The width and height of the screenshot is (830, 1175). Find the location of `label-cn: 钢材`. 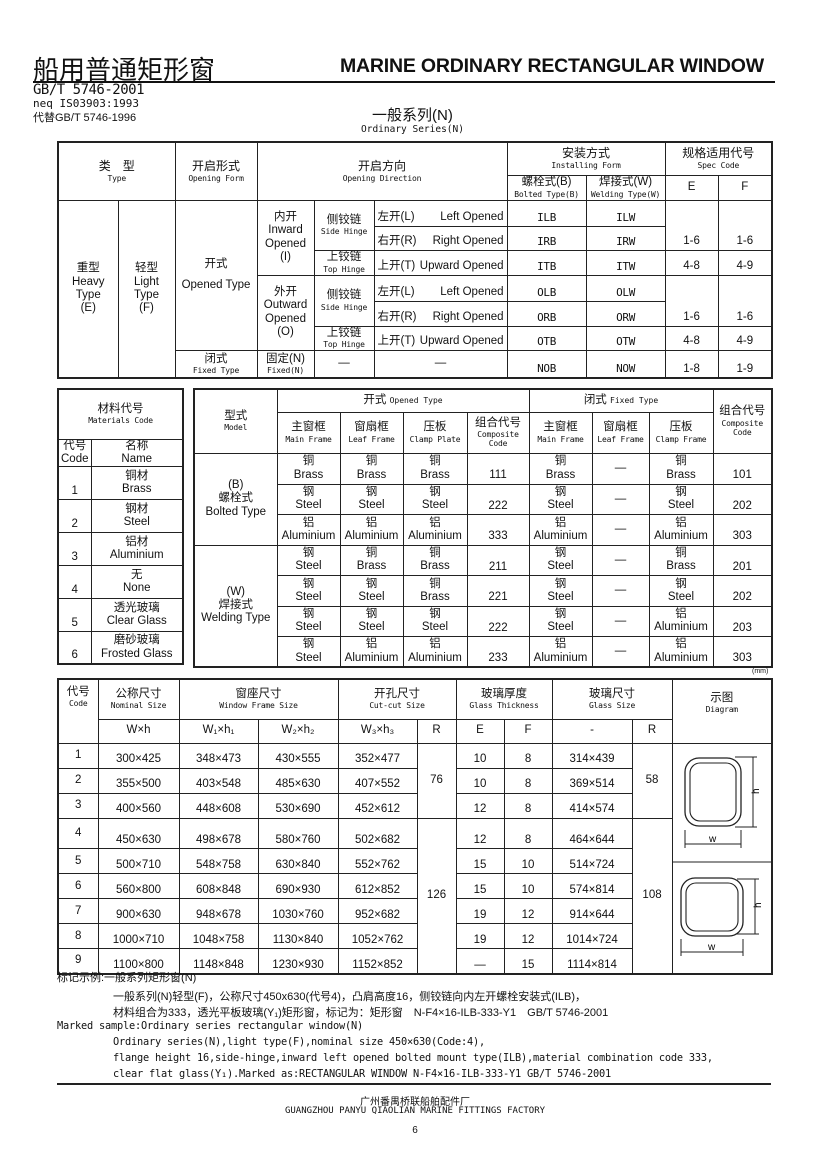

label-cn: 钢材 is located at coordinates (137, 508).